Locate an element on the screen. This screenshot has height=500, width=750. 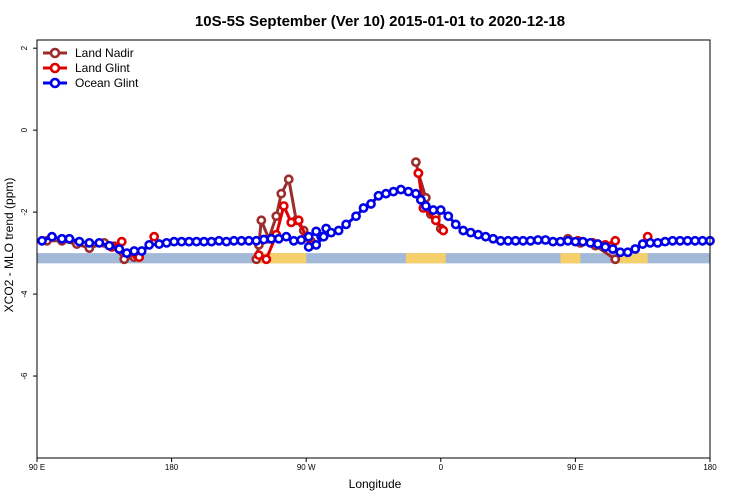
land-glint-line is located at coordinates (430, 202).